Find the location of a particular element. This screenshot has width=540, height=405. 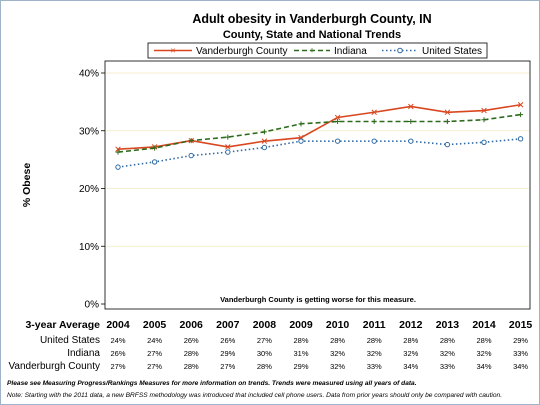

table-row-label-indiana: Indiana is located at coordinates (83, 353).